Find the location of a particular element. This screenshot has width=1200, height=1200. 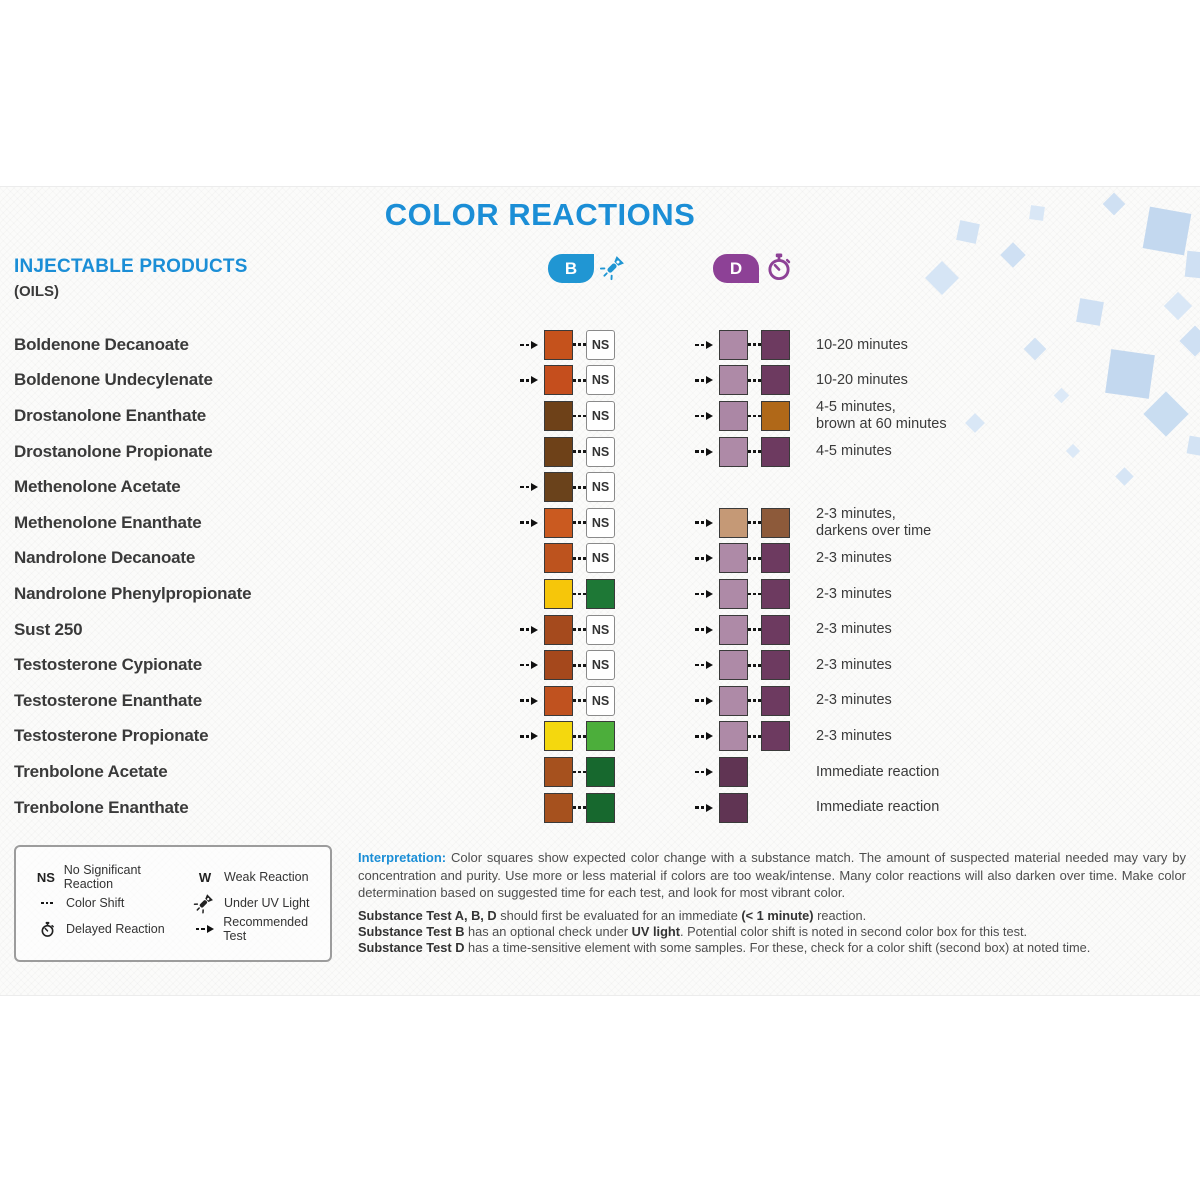

substance-name: Boldenone Decanoate is located at coordinates (101, 344).